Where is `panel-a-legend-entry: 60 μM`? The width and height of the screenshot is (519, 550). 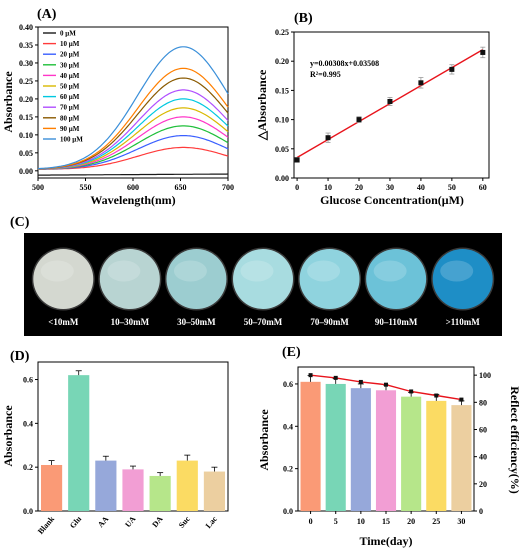
panel-a-legend-entry: 60 μM is located at coordinates (70, 97).